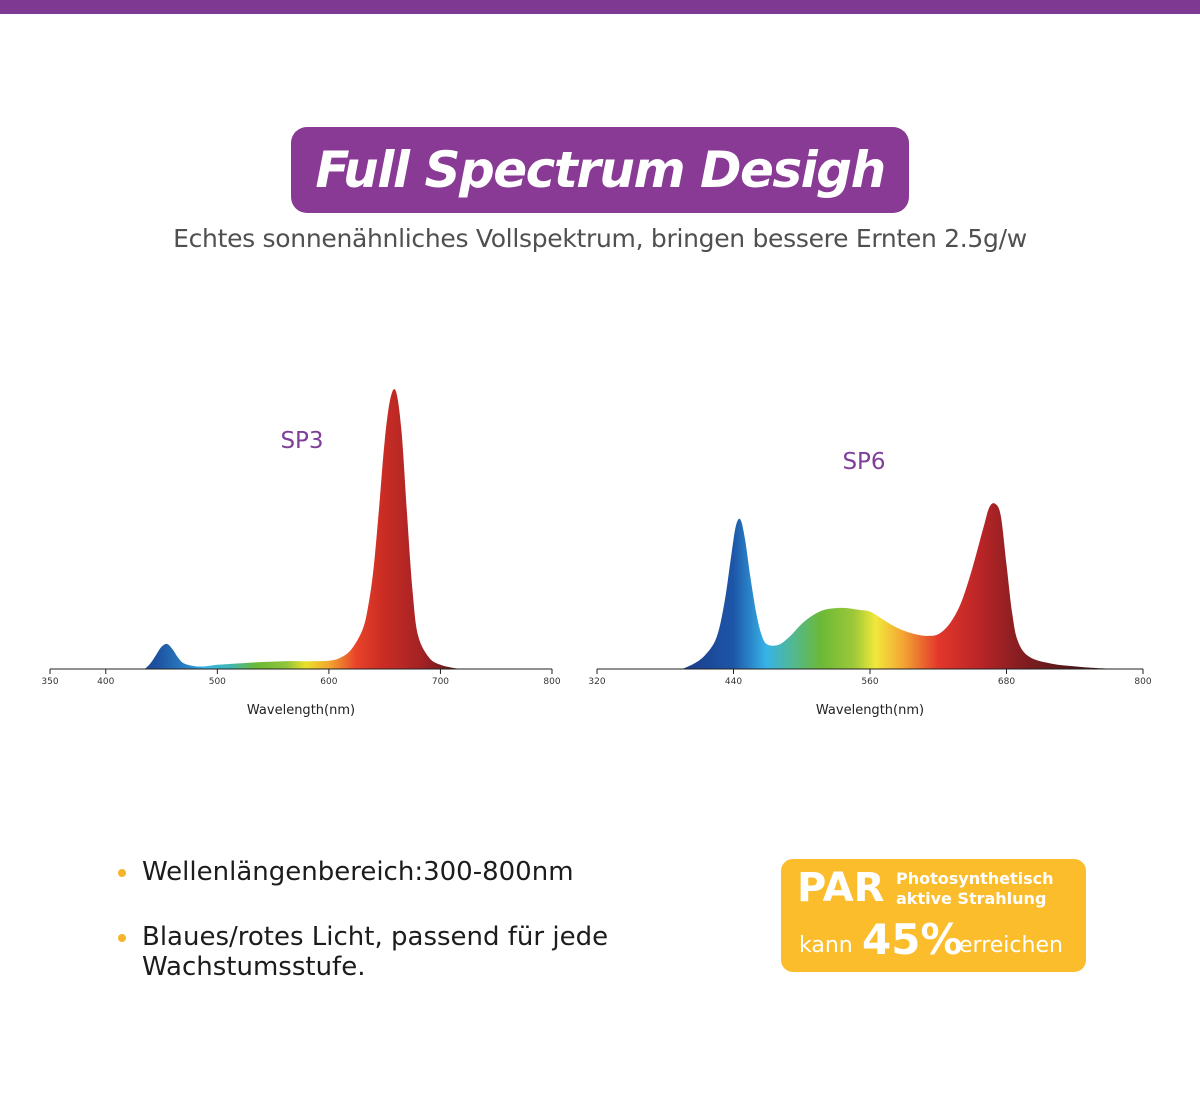 This screenshot has width=1200, height=1104. What do you see at coordinates (971, 898) in the screenshot?
I see `par-description-line2: aktive Strahlung` at bounding box center [971, 898].